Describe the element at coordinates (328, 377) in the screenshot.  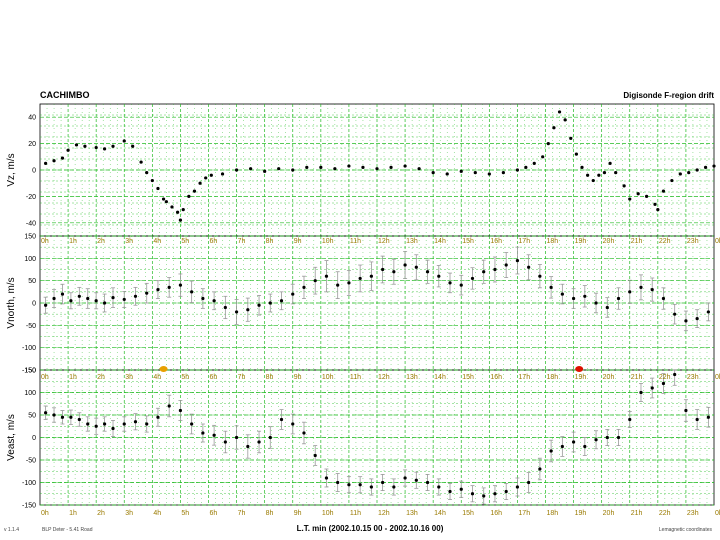
I see `hour-tick-label: 10h` at that location.